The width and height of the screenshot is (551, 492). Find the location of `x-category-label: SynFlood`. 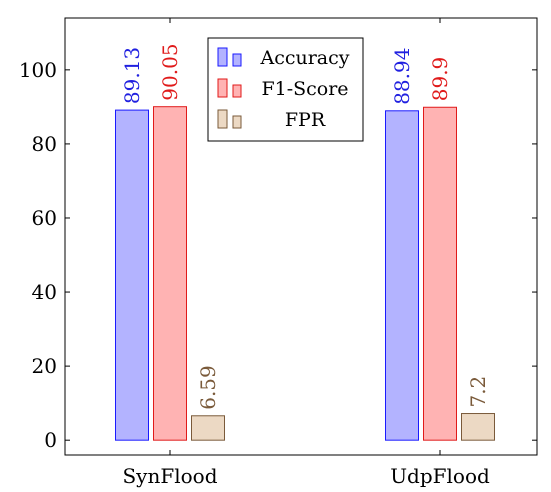

x-category-label: SynFlood is located at coordinates (169, 476).